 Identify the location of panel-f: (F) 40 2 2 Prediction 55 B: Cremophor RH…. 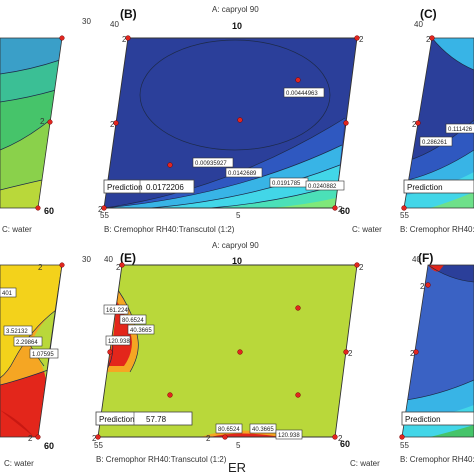
(436, 357).